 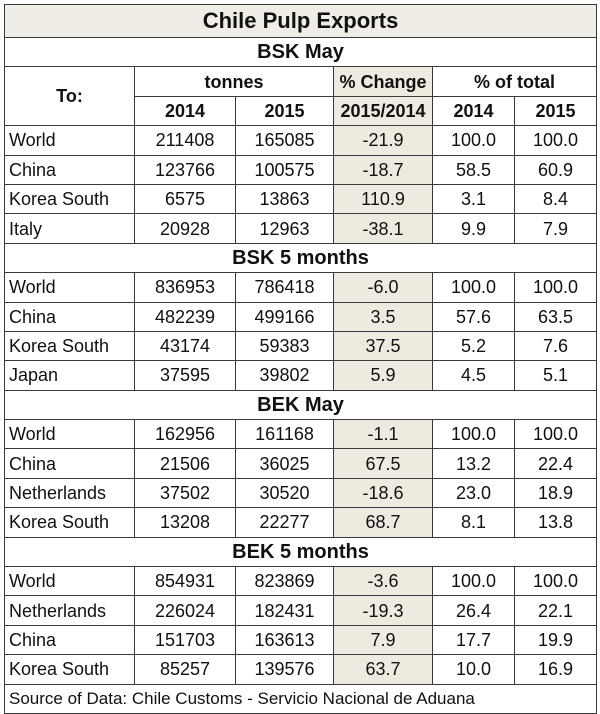 What do you see at coordinates (301, 375) in the screenshot?
I see `table-row: Japan 37595 39802 5.9 4.5 5.1` at bounding box center [301, 375].